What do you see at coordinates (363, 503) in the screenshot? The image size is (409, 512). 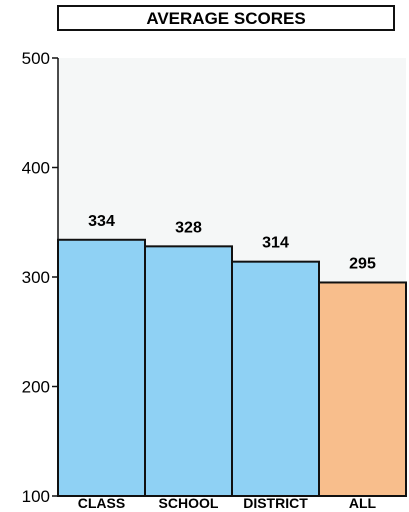 I see `x-tick-label-all: ALL` at bounding box center [363, 503].